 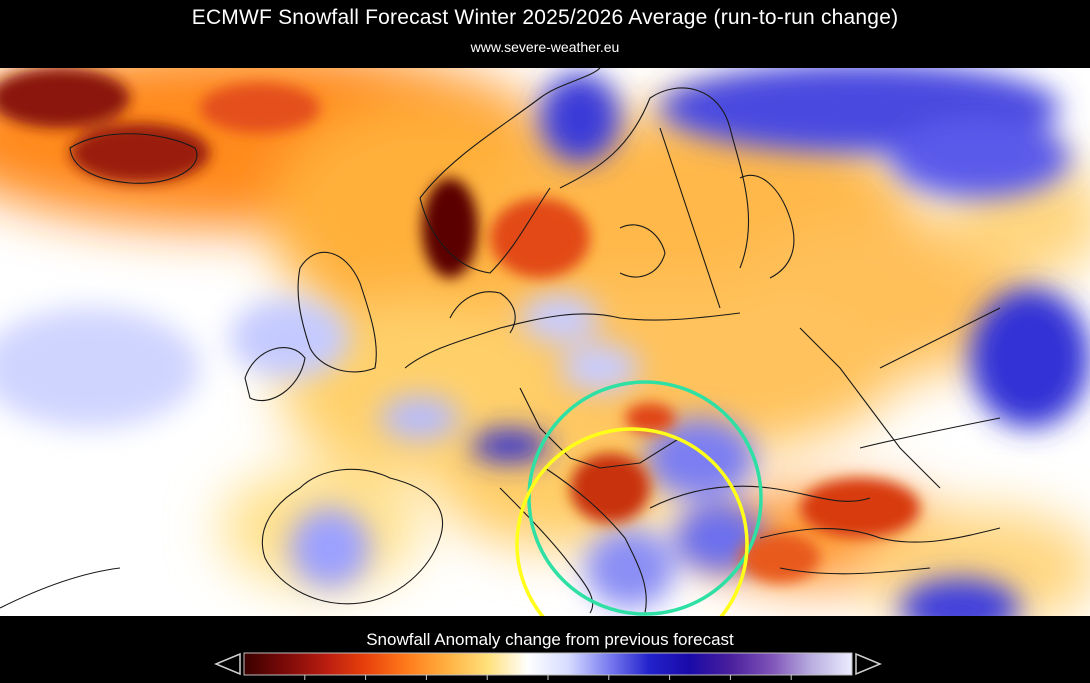 I want to click on colorbar-ramp, so click(x=548, y=664).